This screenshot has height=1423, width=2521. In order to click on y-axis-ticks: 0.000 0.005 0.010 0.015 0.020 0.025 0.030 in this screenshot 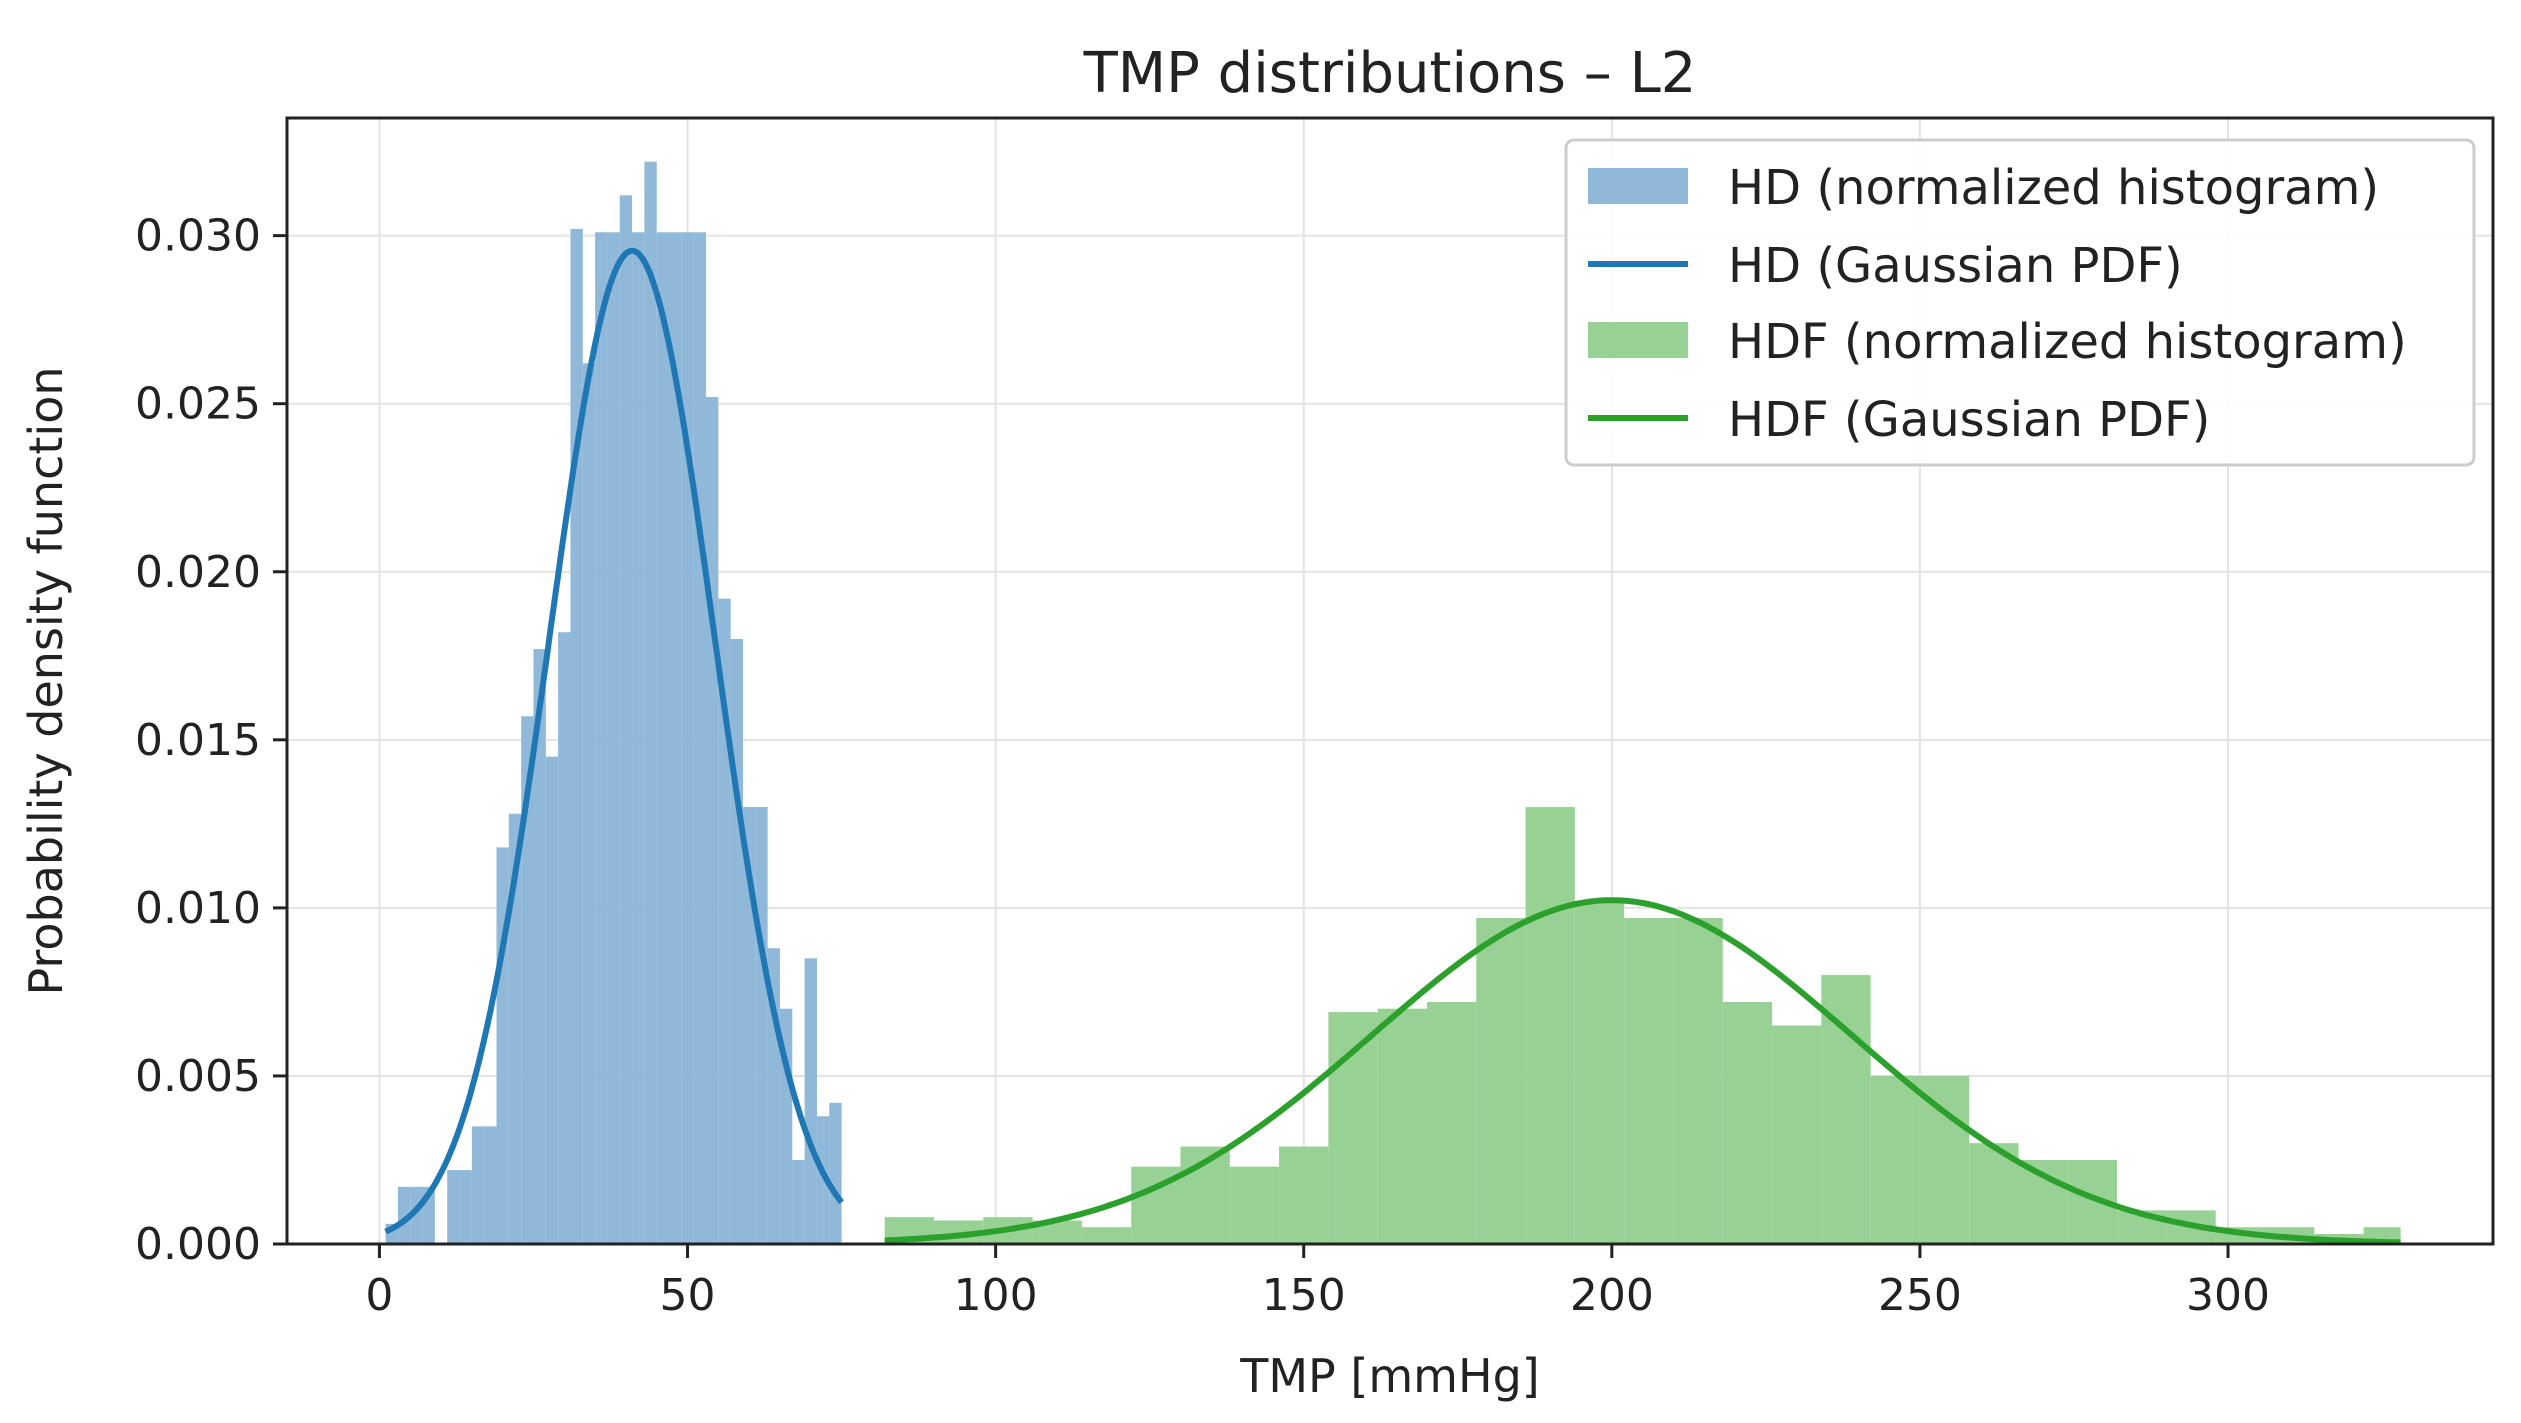, I will do `click(211, 740)`.